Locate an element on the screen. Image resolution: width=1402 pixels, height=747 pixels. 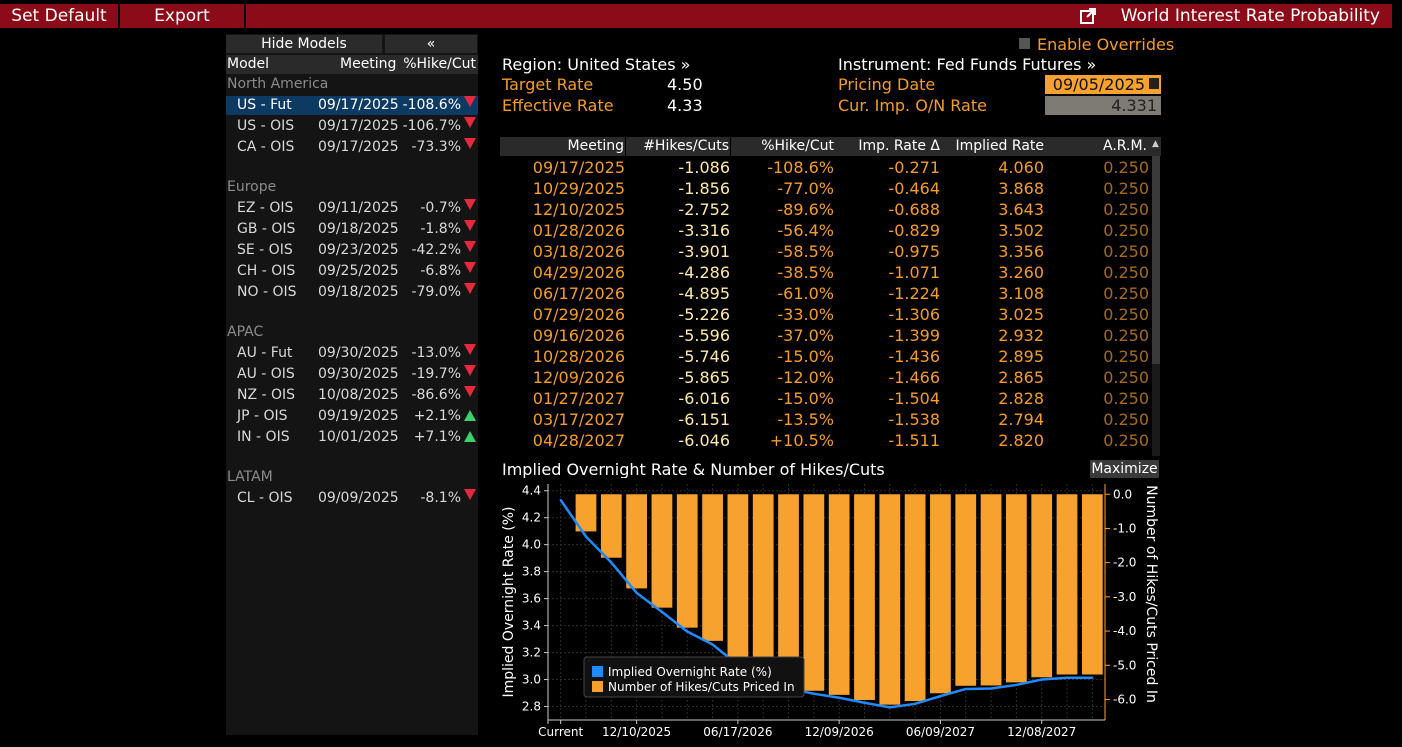
cell-imp-rate-delta: -1.306 is located at coordinates (914, 314).